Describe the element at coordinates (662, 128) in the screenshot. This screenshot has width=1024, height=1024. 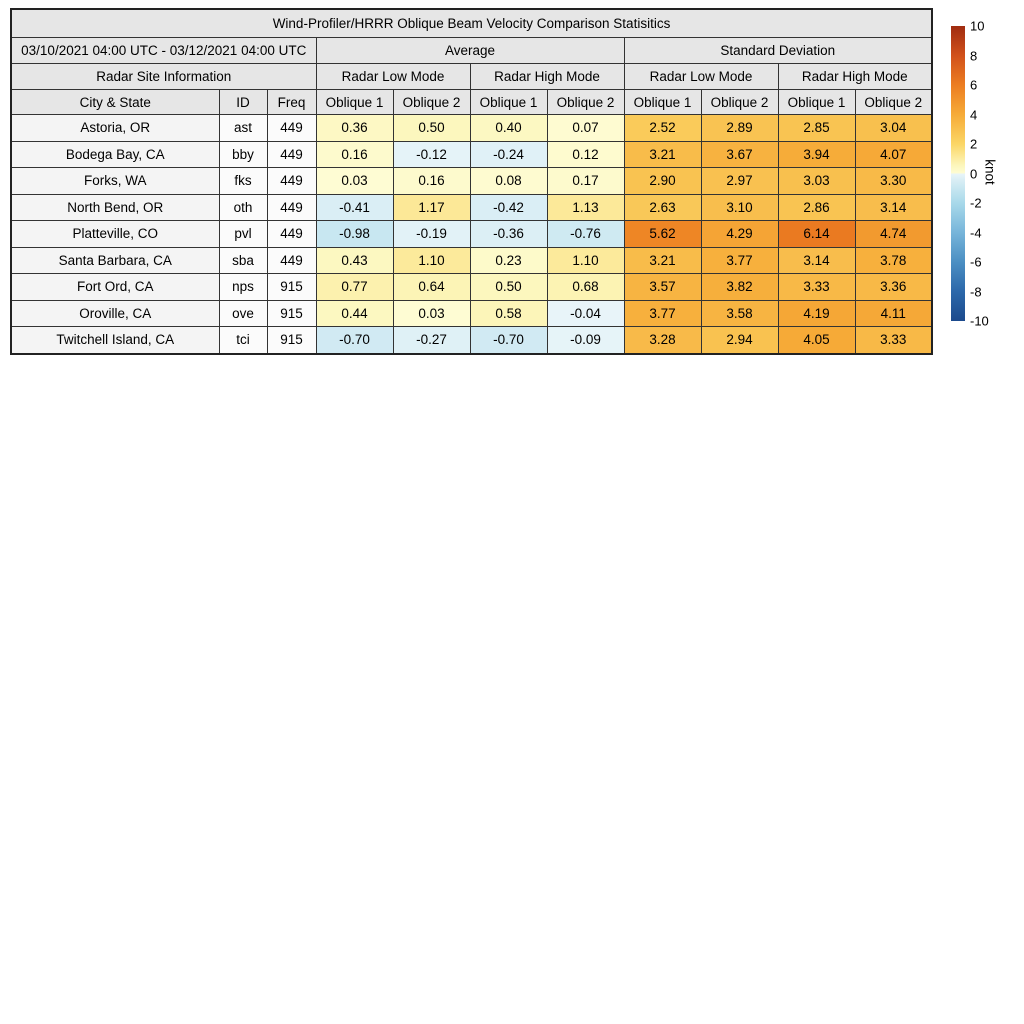
I see `value-cell: 2.52` at that location.